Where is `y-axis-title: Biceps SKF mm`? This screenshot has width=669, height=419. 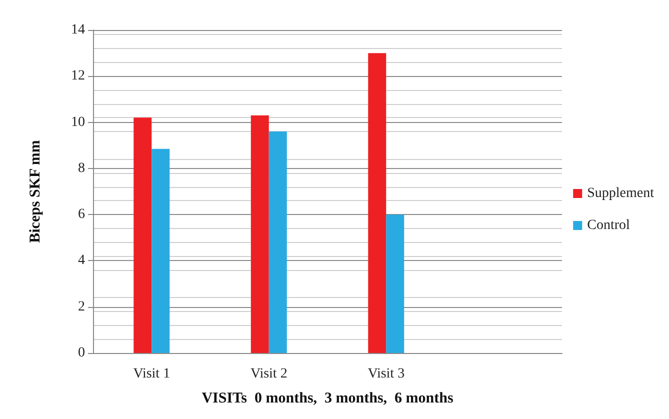 y-axis-title: Biceps SKF mm is located at coordinates (36, 191).